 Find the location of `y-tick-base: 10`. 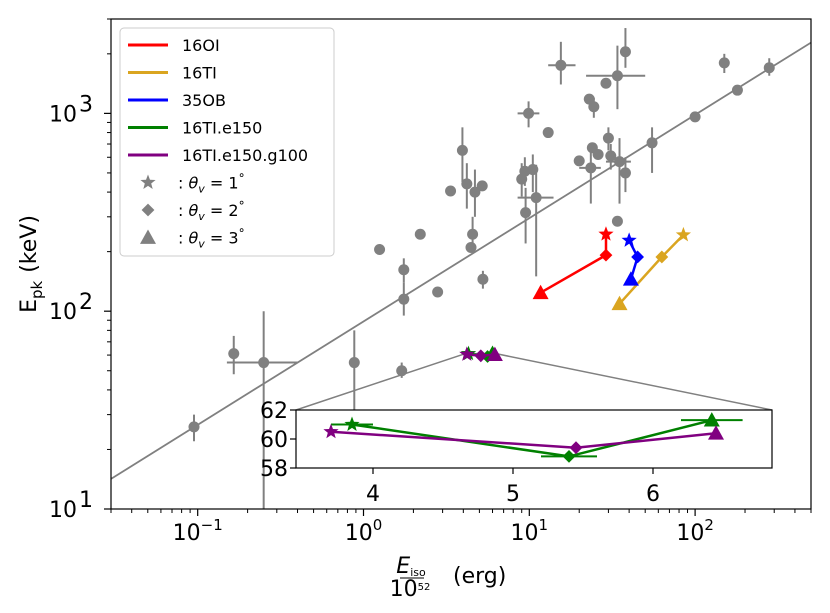

y-tick-base: 10 is located at coordinates (63, 312).